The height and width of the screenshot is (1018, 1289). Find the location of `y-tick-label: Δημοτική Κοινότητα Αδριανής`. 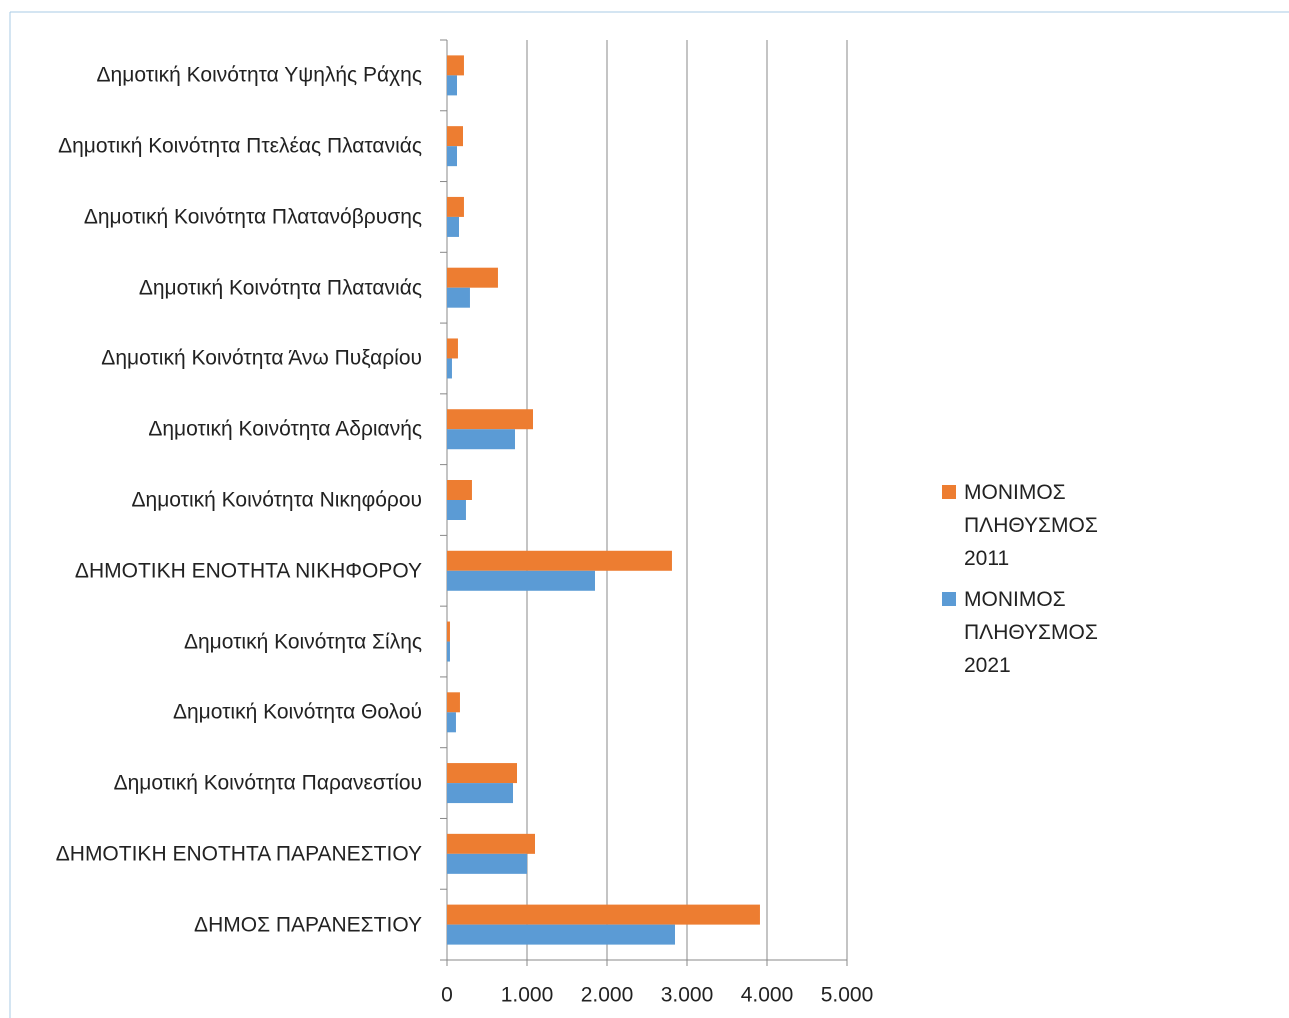

y-tick-label: Δημοτική Κοινότητα Αδριανής is located at coordinates (285, 429).